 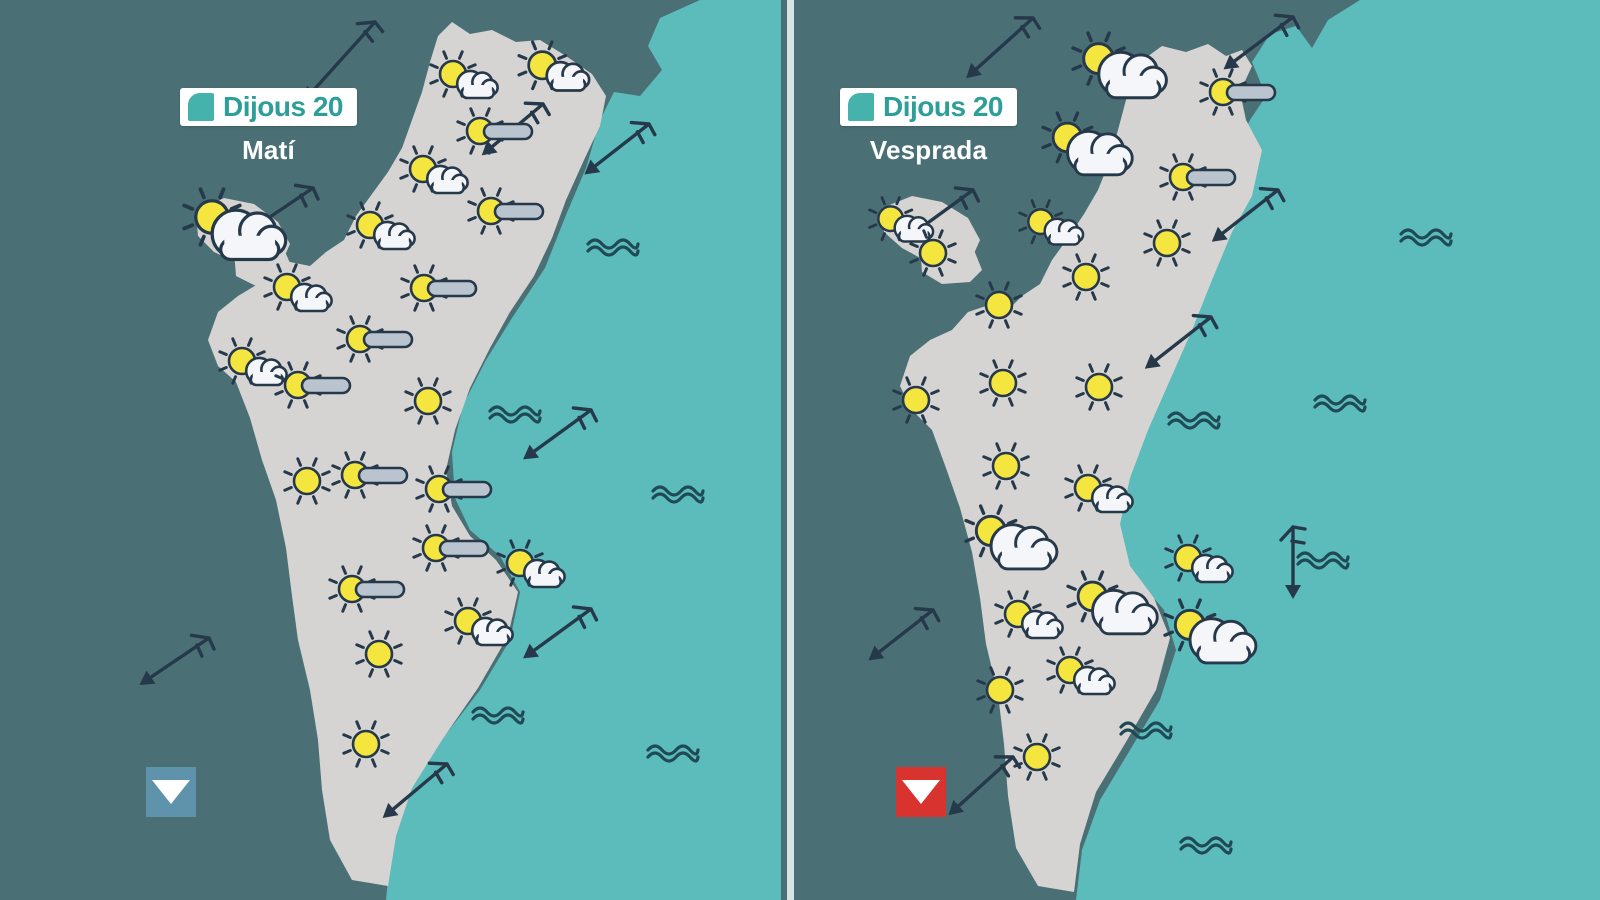 I want to click on panel-header-afternoon: Dijous 20 Vesprada, so click(x=928, y=127).